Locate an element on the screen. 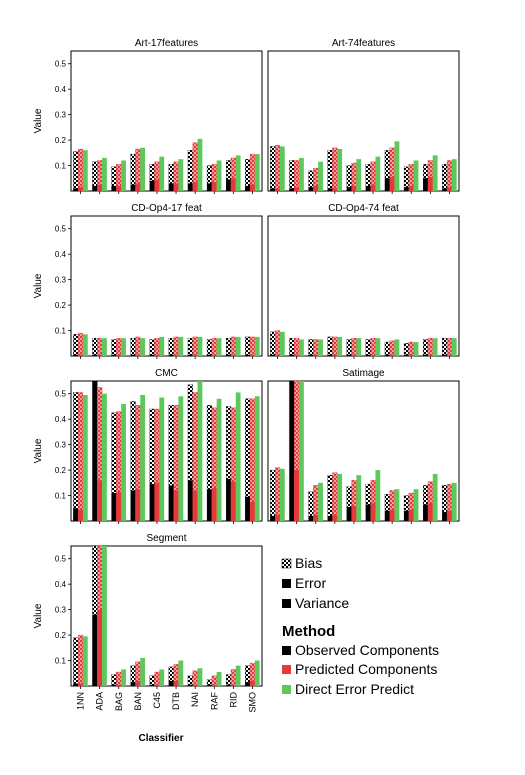 Image resolution: width=525 pixels, height=775 pixels. y-tick-label: 0.4 is located at coordinates (61, 584).